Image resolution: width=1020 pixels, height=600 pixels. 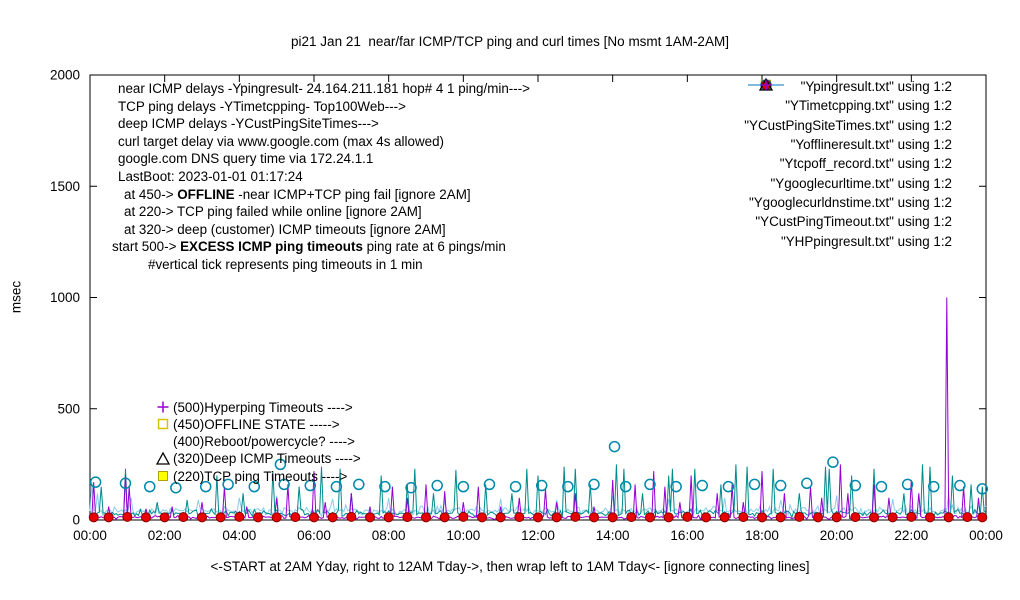 What do you see at coordinates (210, 176) in the screenshot?
I see `annotation-line: LastBoot: 2023-01-01 01:17:24` at bounding box center [210, 176].